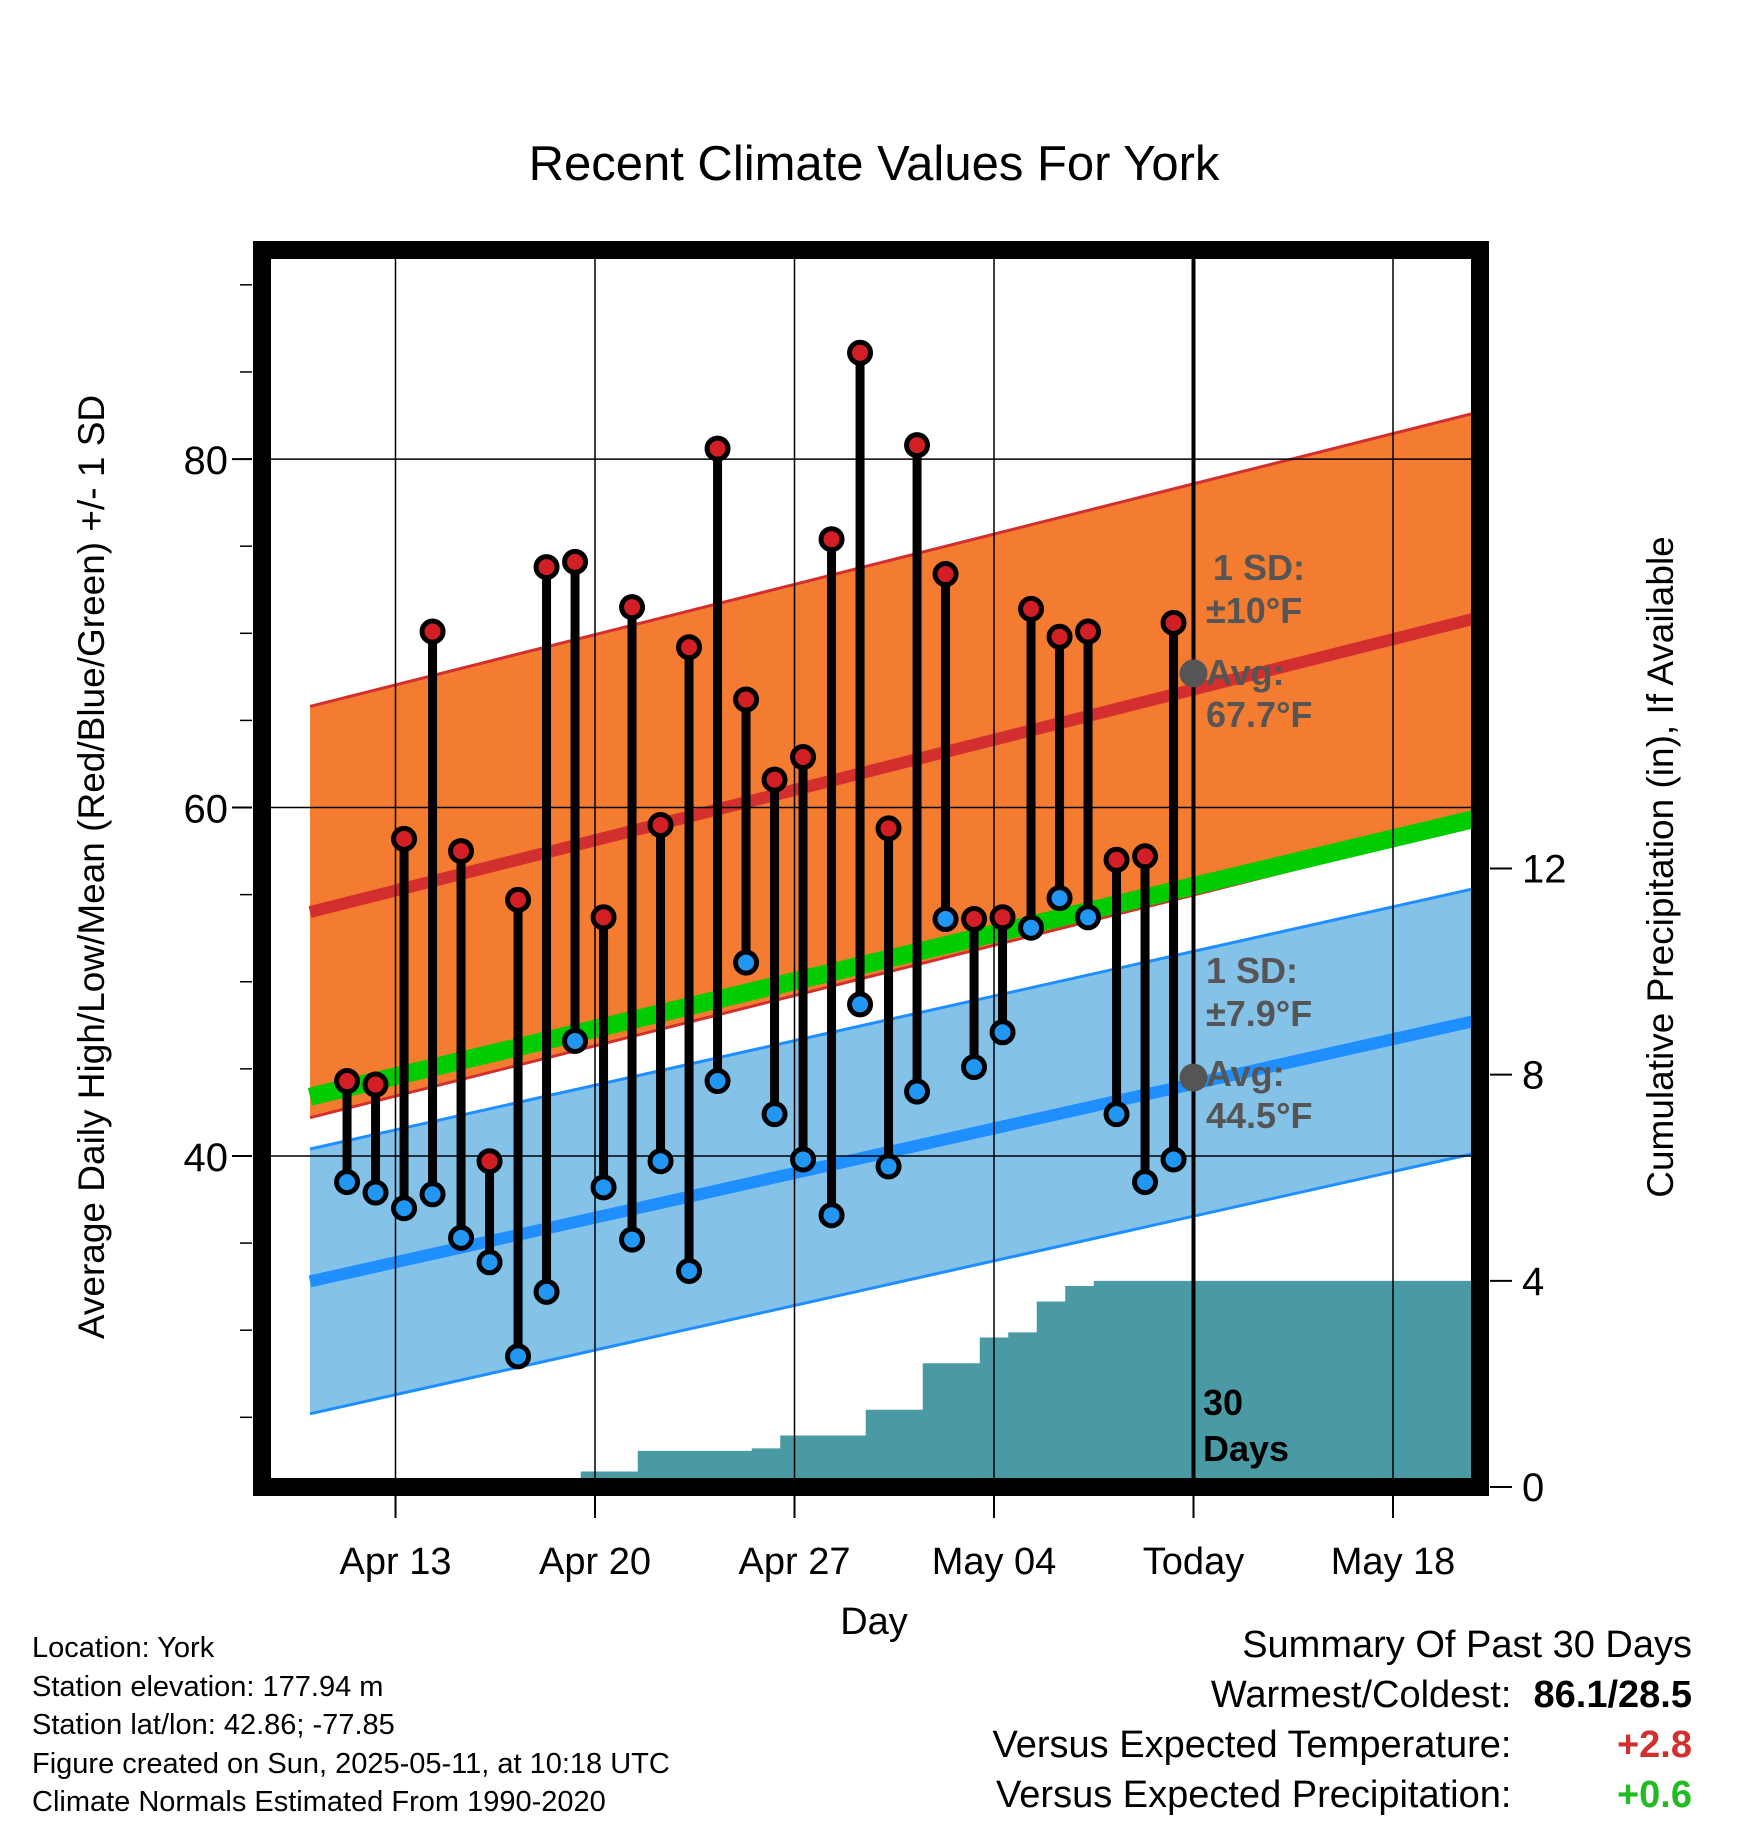 This screenshot has height=1828, width=1748. I want to click on x-axis-label: Day, so click(874, 1622).